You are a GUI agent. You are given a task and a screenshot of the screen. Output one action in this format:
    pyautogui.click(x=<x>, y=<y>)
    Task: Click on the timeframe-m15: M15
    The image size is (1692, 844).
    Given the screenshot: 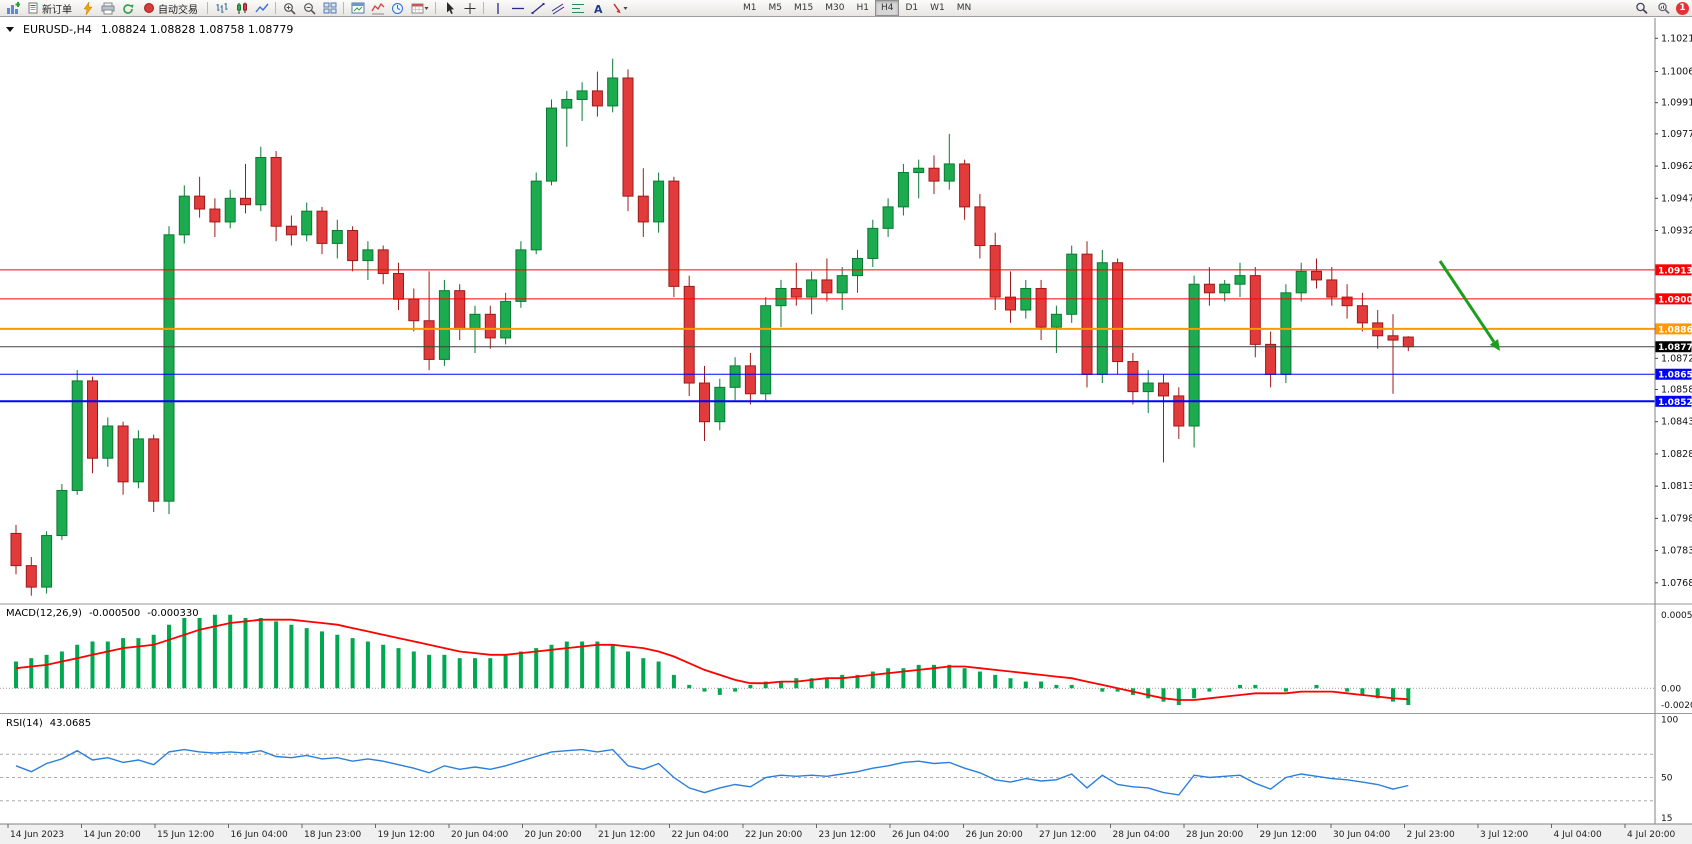 What is the action you would take?
    pyautogui.click(x=804, y=8)
    